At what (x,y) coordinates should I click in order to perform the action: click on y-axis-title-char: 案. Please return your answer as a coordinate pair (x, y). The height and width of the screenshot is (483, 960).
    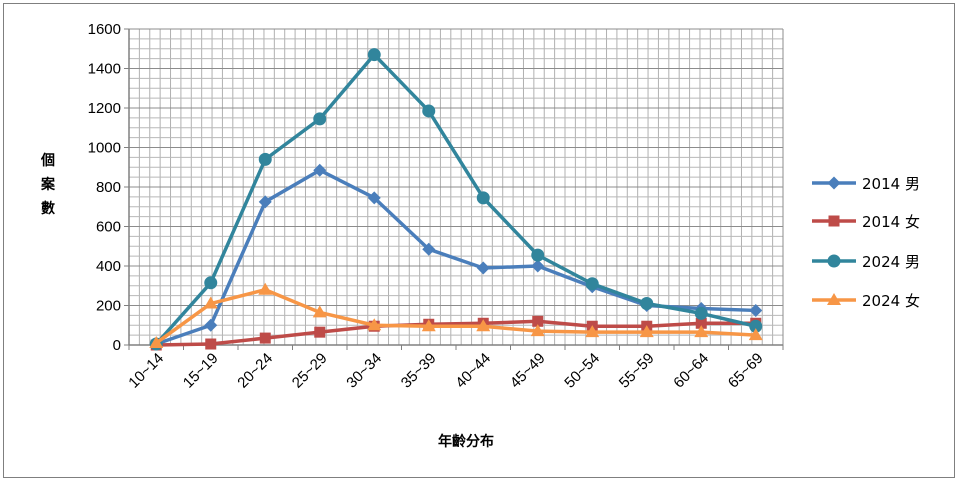
    Looking at the image, I should click on (48, 184).